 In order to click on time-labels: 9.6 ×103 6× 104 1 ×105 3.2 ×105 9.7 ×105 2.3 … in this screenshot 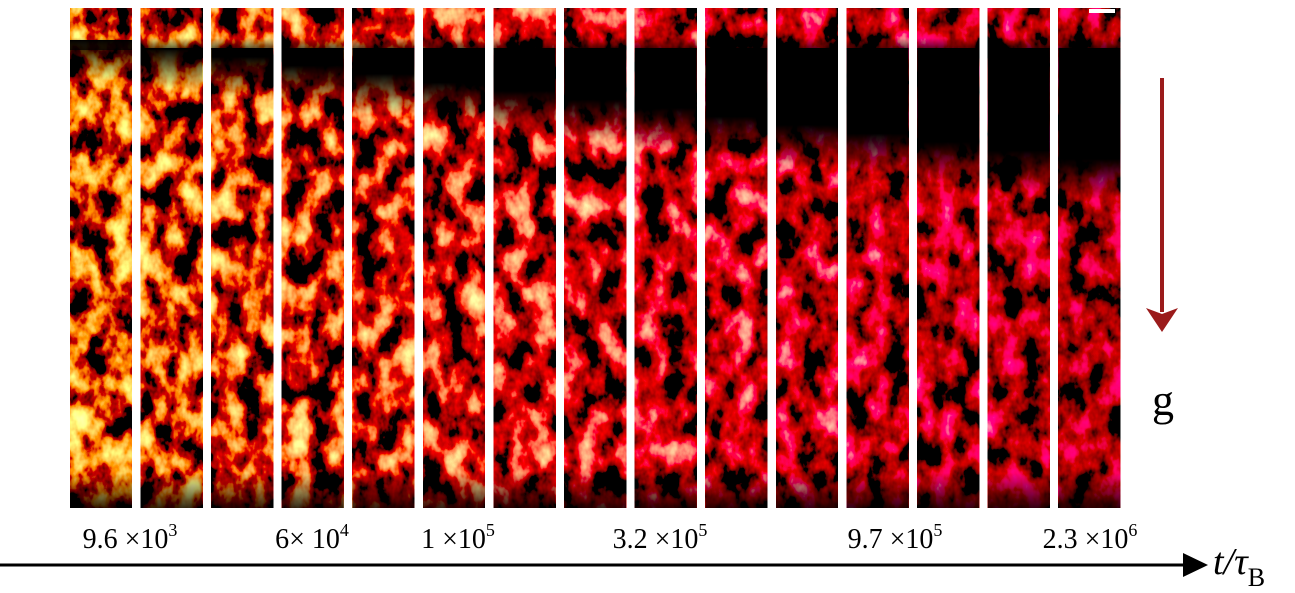, I will do `click(610, 537)`.